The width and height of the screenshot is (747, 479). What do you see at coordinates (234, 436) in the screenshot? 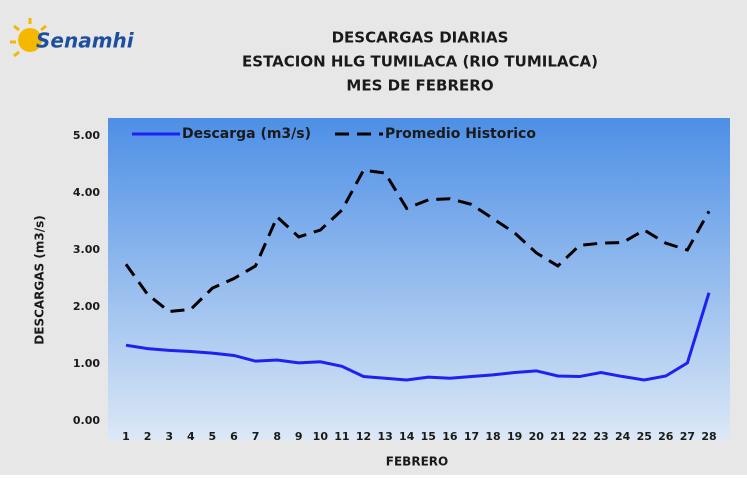
I see `x-tick-label: 6` at bounding box center [234, 436].